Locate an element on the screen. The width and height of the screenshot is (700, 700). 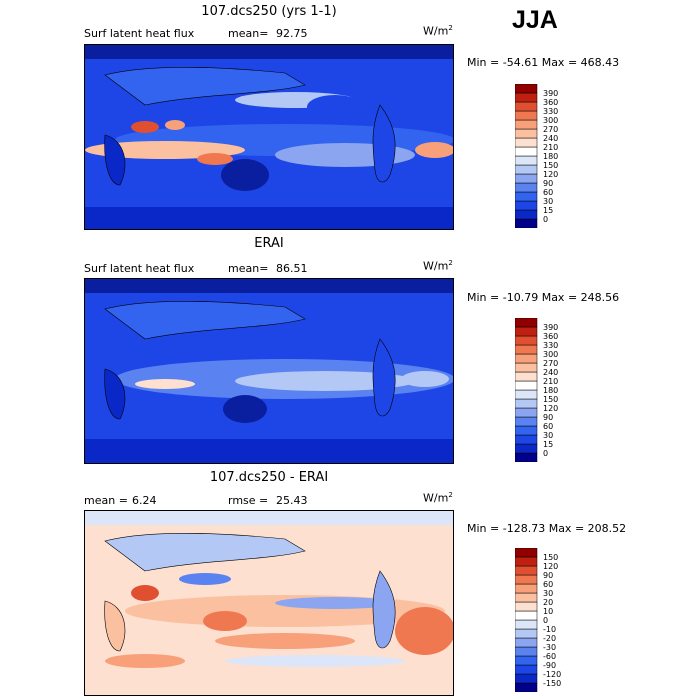
panel-3-rmse-value: 25.43 is located at coordinates (292, 500).